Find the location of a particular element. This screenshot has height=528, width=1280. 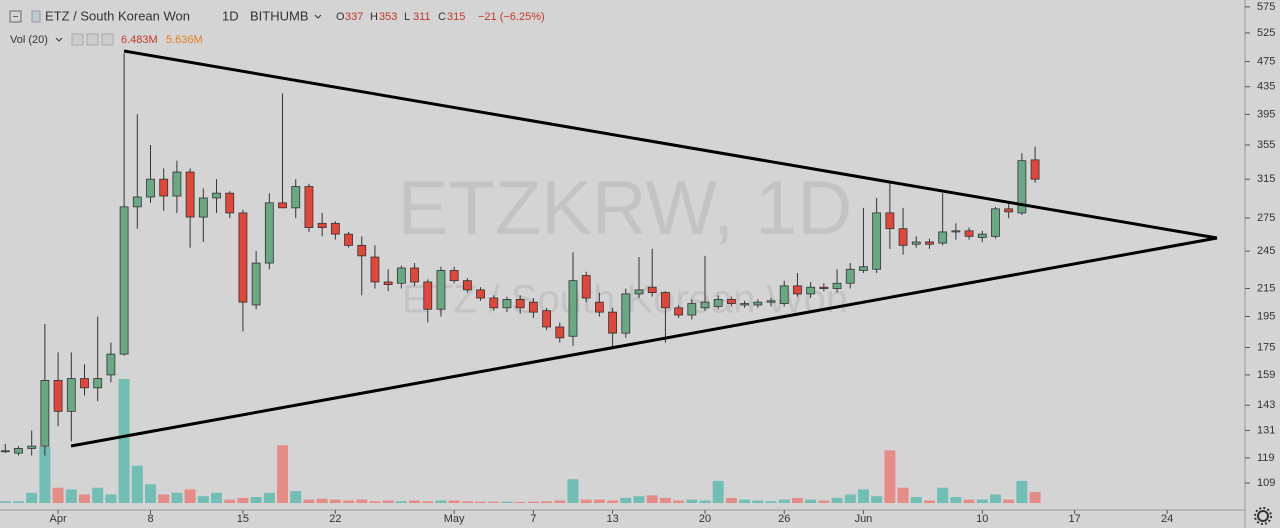

indicator-remove is located at coordinates (107, 39).